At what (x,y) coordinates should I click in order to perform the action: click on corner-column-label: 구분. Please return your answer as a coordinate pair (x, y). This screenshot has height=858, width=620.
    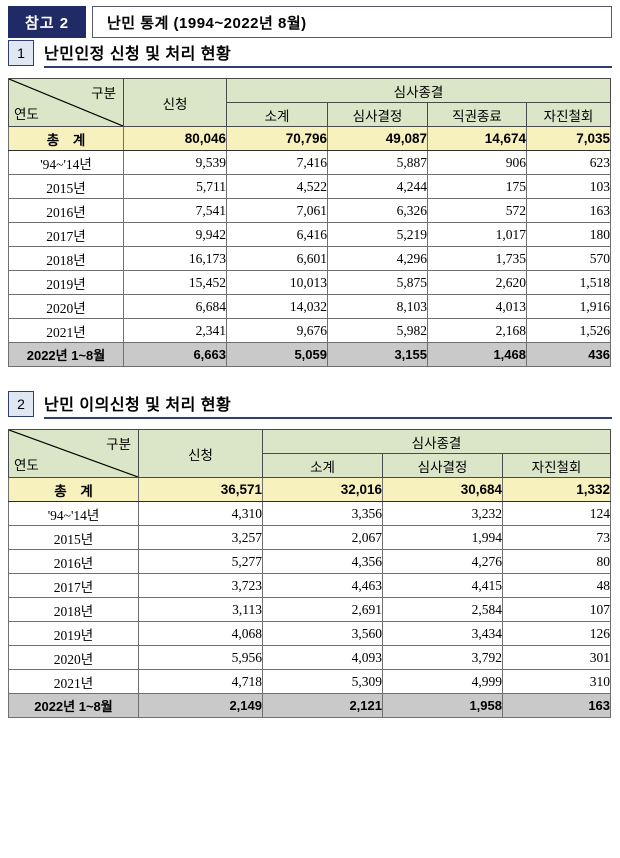
    Looking at the image, I should click on (118, 444).